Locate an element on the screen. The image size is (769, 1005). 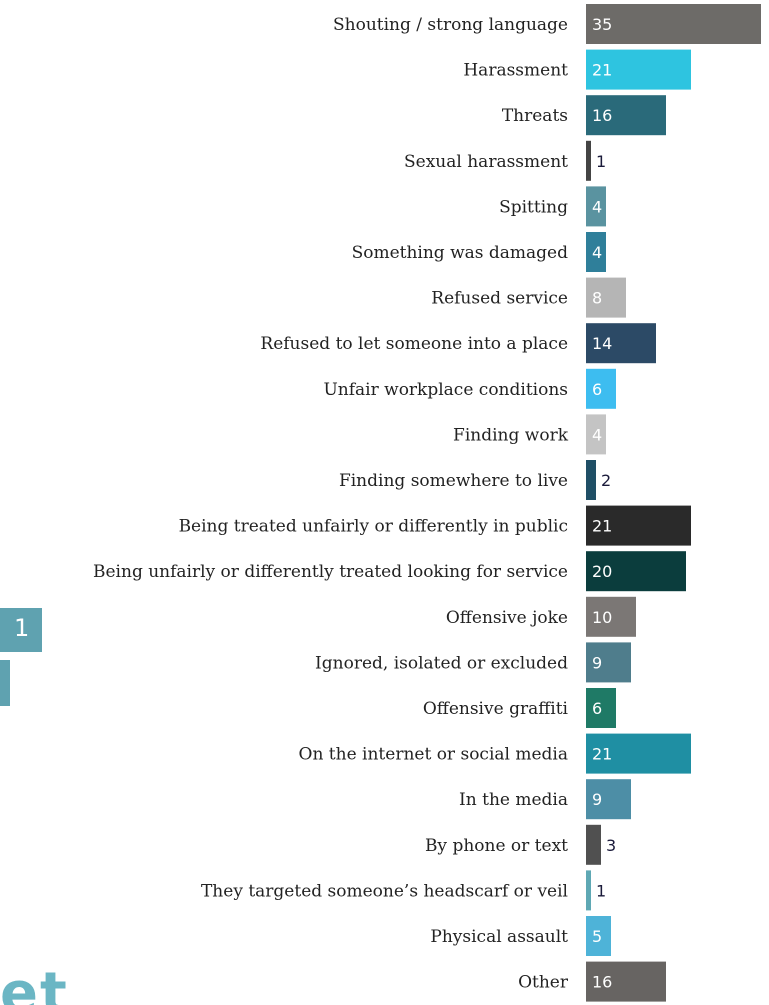
bar-refused-service is located at coordinates (606, 297).